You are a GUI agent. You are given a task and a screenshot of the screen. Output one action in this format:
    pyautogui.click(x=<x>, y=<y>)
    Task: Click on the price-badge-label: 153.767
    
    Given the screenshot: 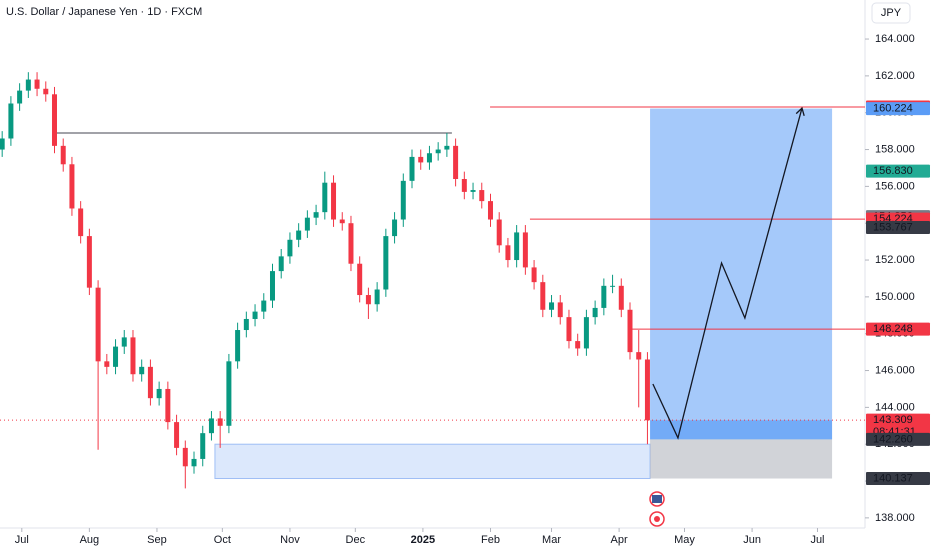 What is the action you would take?
    pyautogui.click(x=893, y=227)
    